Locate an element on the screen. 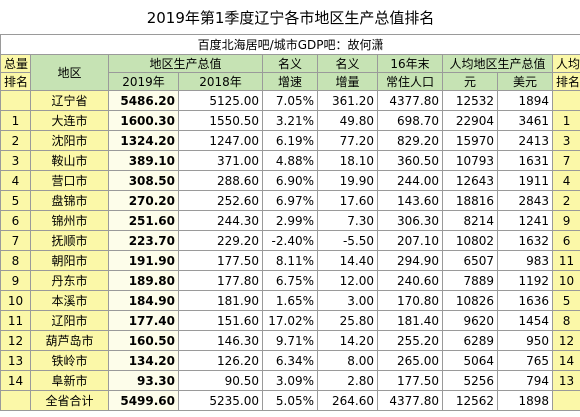 The height and width of the screenshot is (417, 580). column-header: 2018年 is located at coordinates (220, 81).